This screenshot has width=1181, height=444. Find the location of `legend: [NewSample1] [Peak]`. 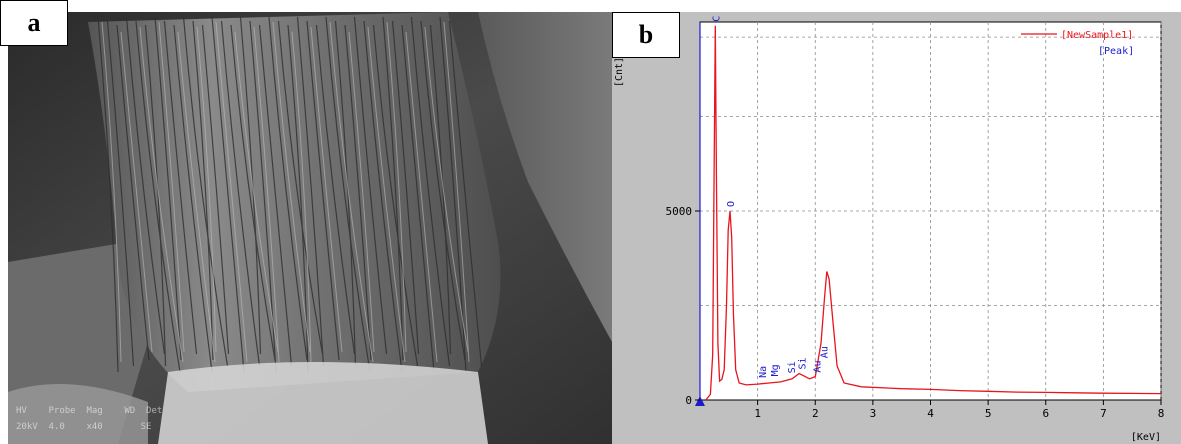

legend: [NewSample1] [Peak] is located at coordinates (1077, 43).